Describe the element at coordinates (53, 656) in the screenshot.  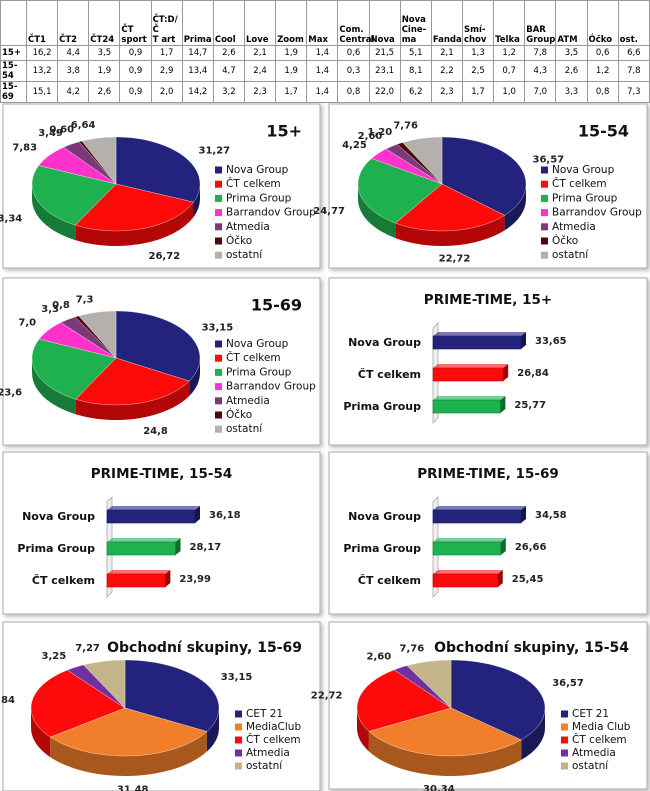
I see `value-label: 3,25` at that location.